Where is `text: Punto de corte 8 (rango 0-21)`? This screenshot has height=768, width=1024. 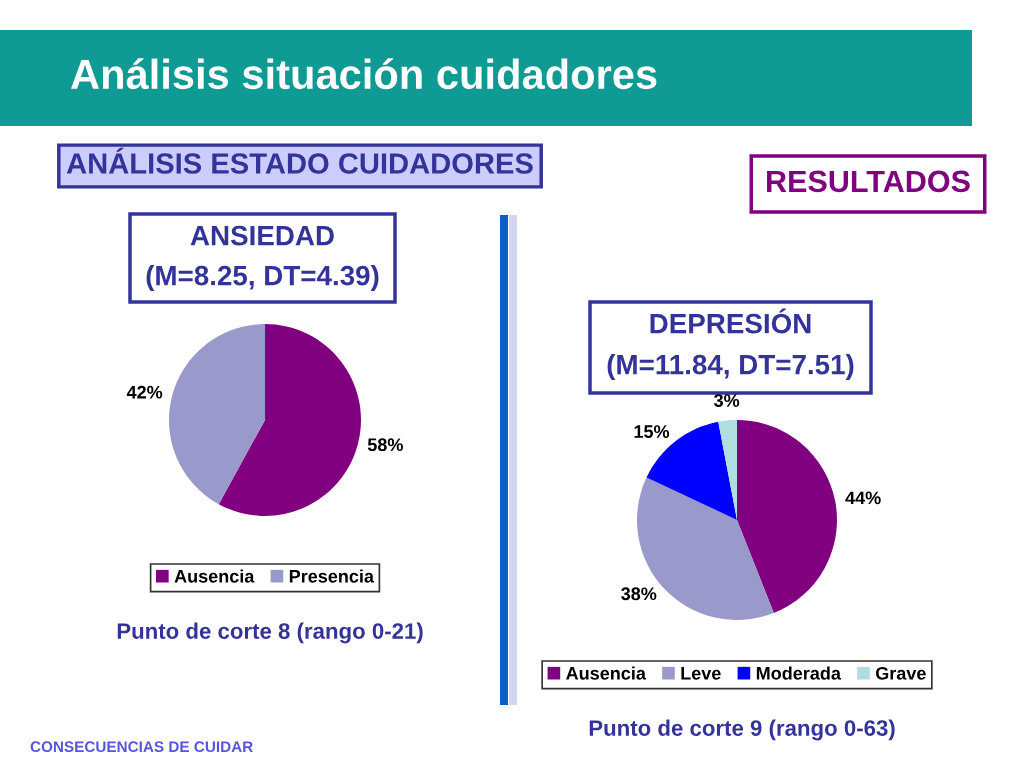 text: Punto de corte 8 (rango 0-21) is located at coordinates (270, 633).